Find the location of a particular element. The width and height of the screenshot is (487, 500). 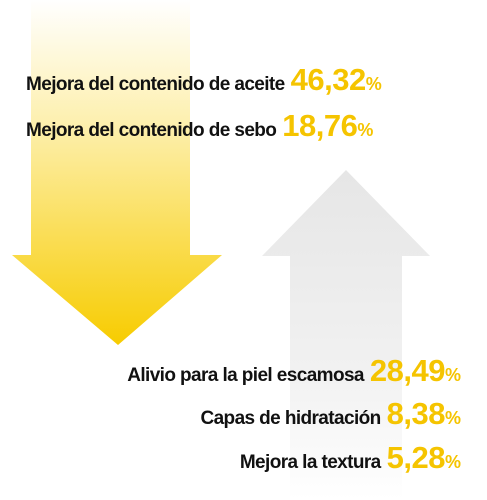

stat-row: Mejora del contenido de sebo 18,76 % is located at coordinates (199, 126).